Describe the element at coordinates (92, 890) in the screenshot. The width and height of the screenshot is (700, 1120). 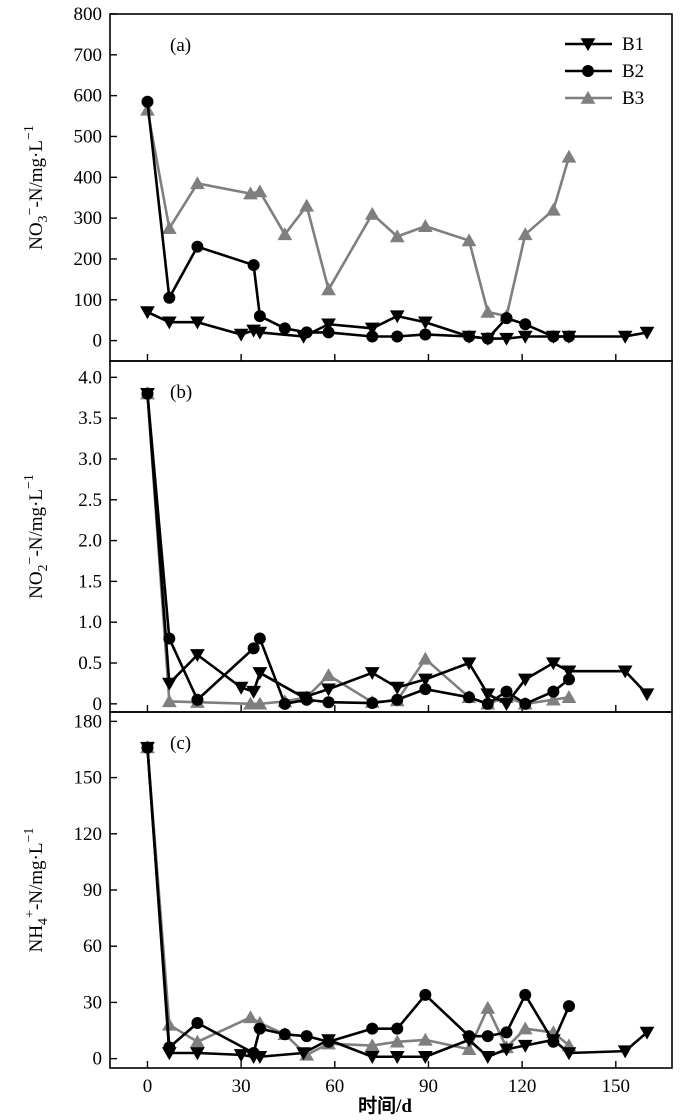
I see `y-tick-label: 90` at that location.